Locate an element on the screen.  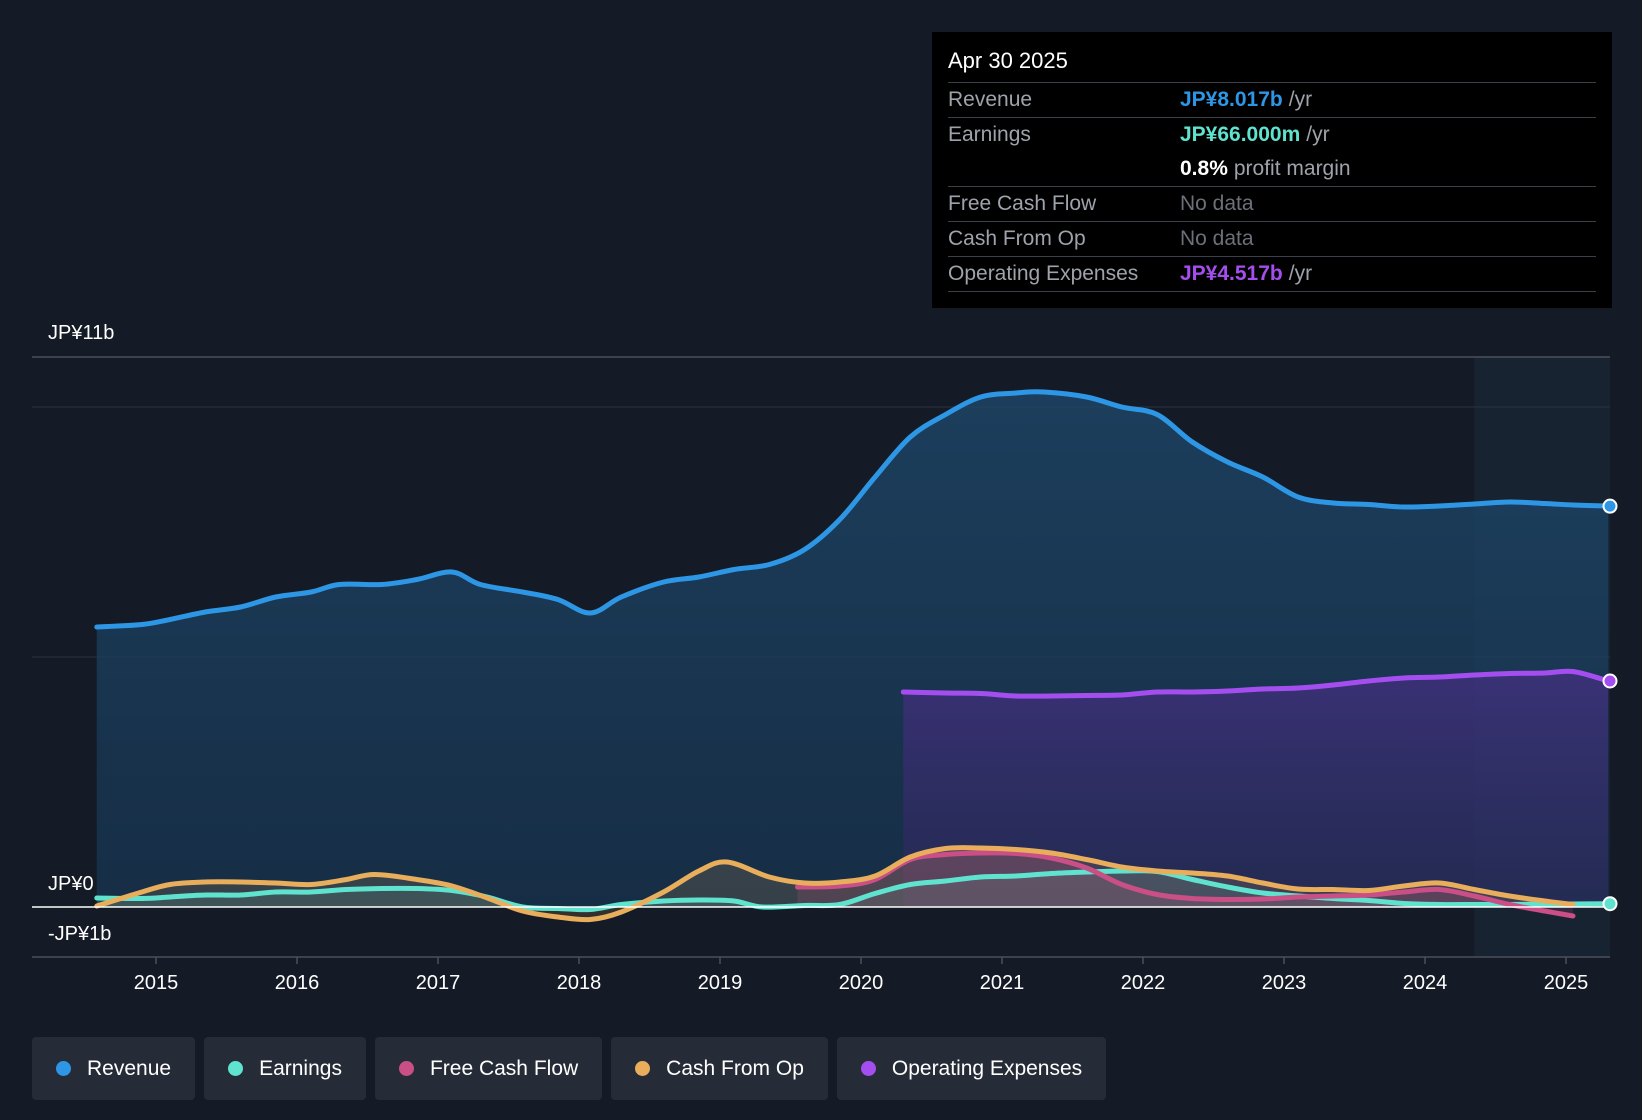
legend-item-earnings: Earnings is located at coordinates (285, 1068).